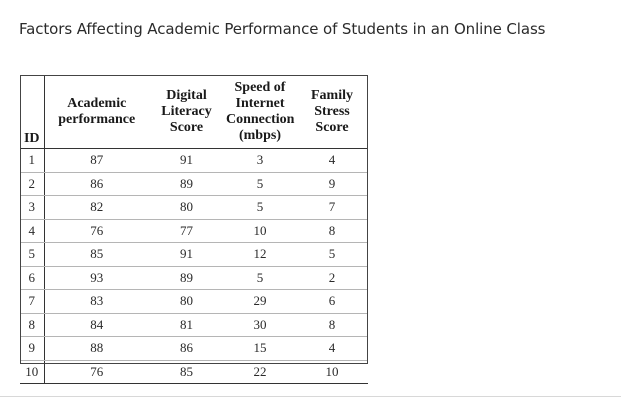  Describe the element at coordinates (260, 325) in the screenshot. I see `speed-cell: 30` at that location.